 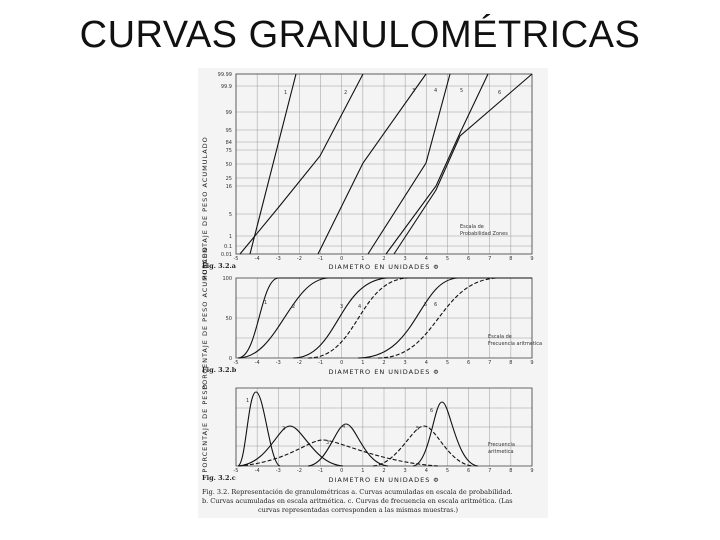 I want to click on panel-c-curve-number: 2, so click(x=283, y=429).